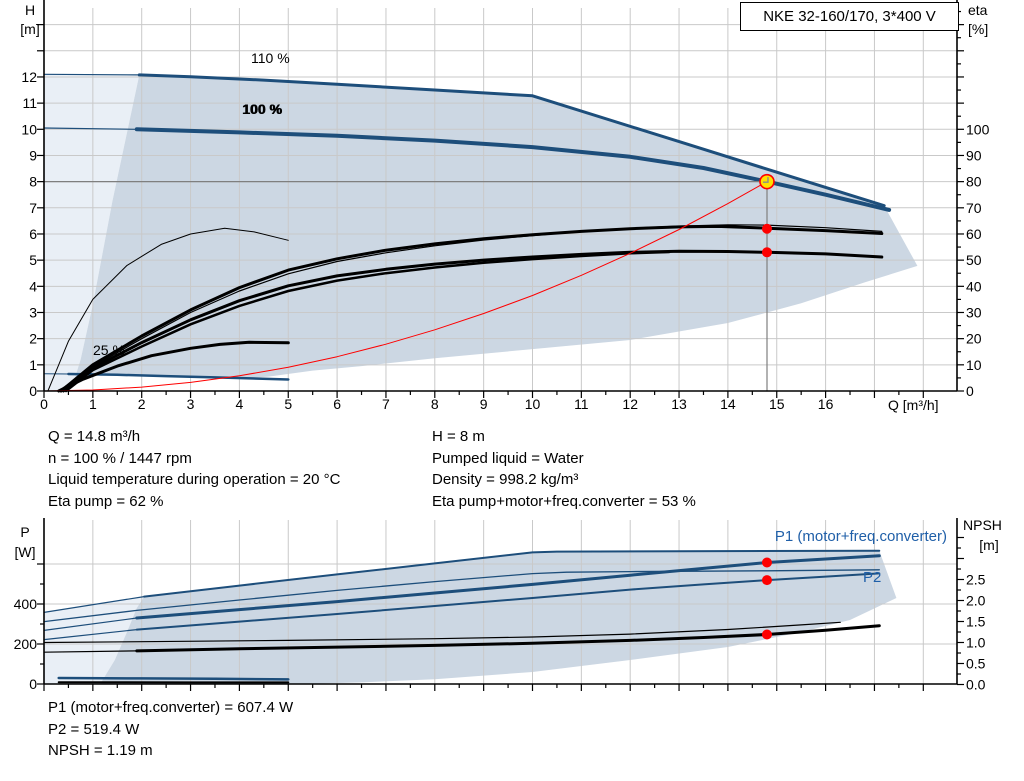 The height and width of the screenshot is (781, 1024). Describe the element at coordinates (262, 109) in the screenshot. I see `speed-100-label: 100 %` at that location.